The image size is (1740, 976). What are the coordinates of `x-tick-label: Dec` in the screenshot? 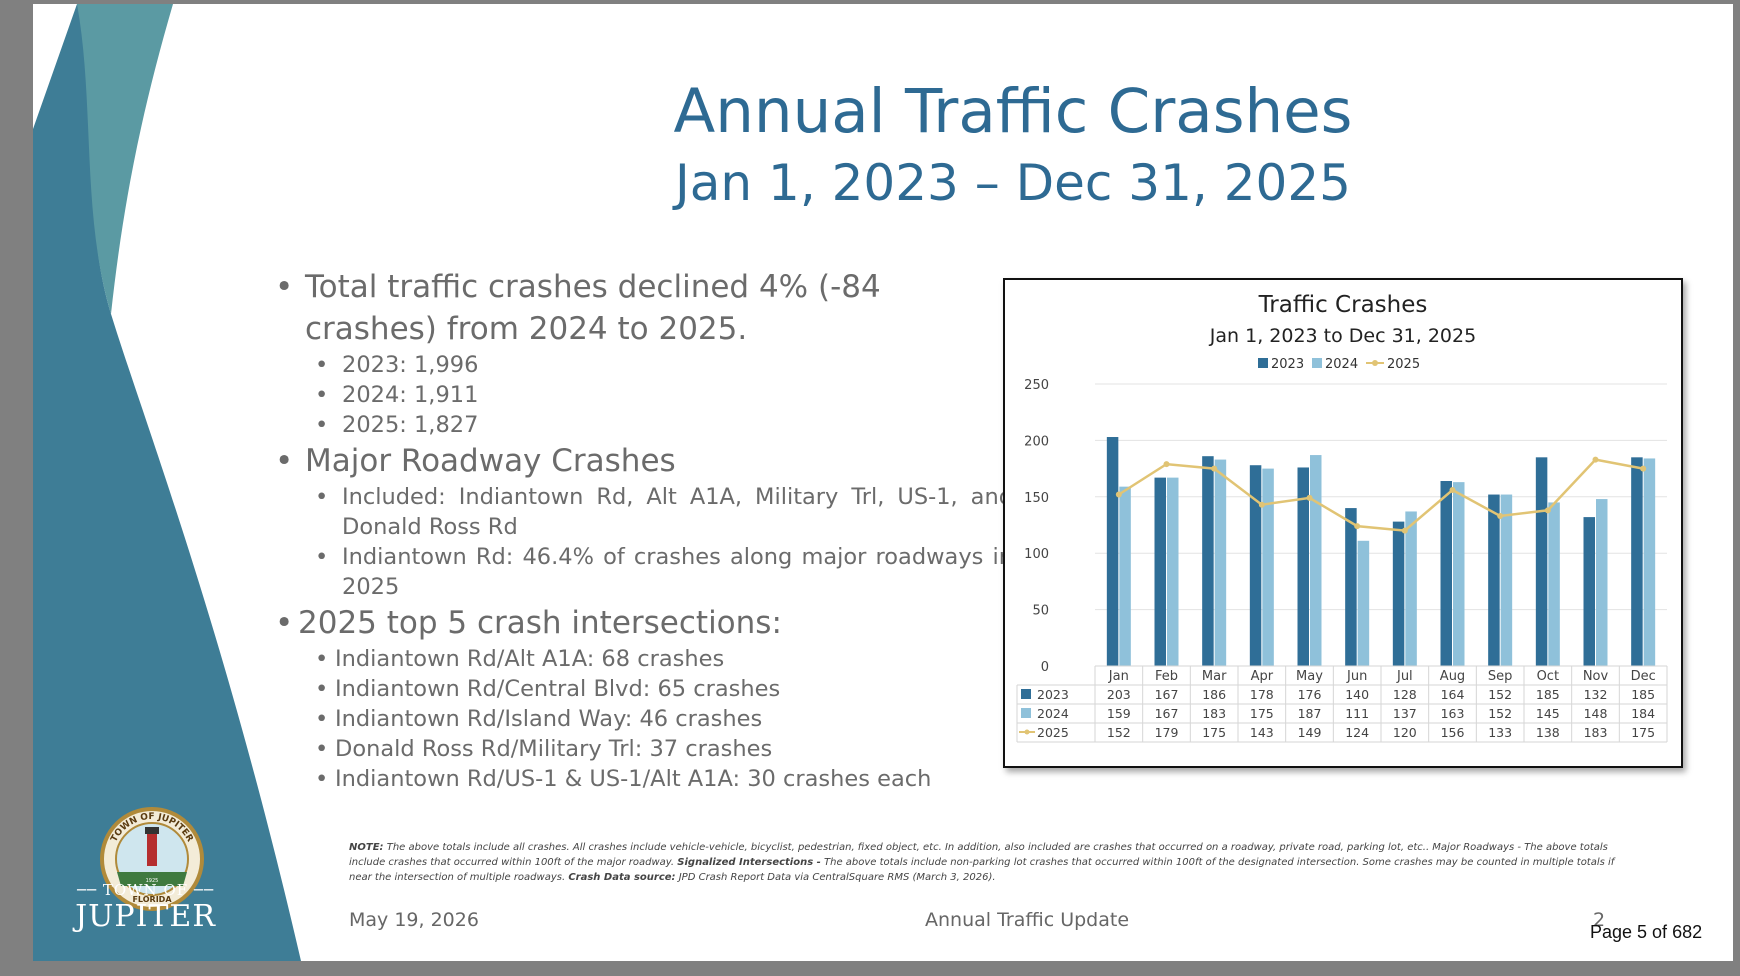 It's located at (1643, 676).